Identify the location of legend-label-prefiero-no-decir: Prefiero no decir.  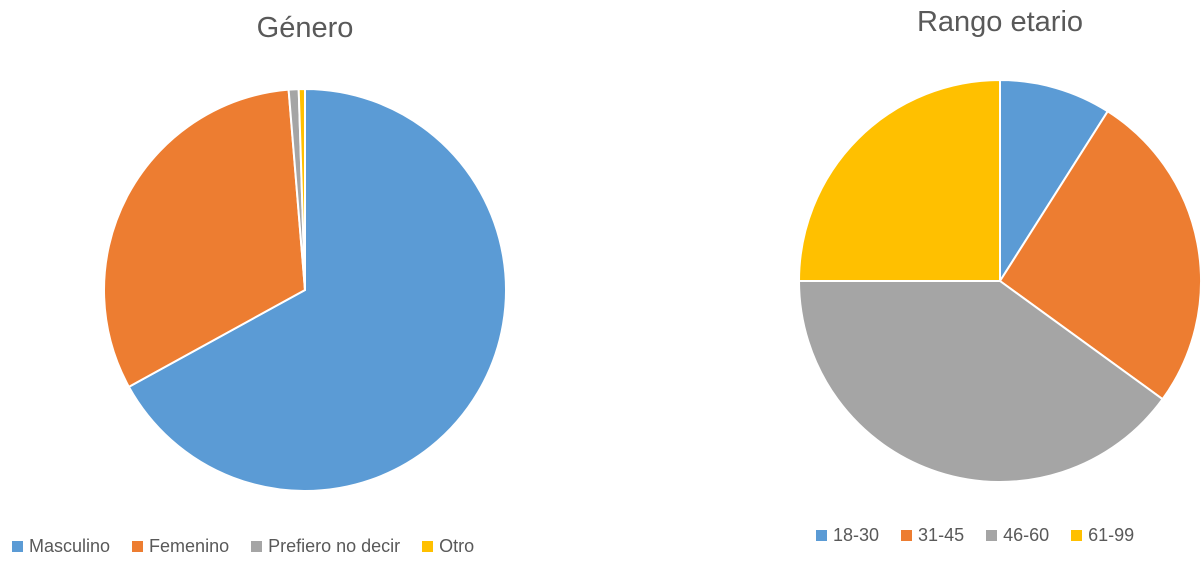
(334, 546).